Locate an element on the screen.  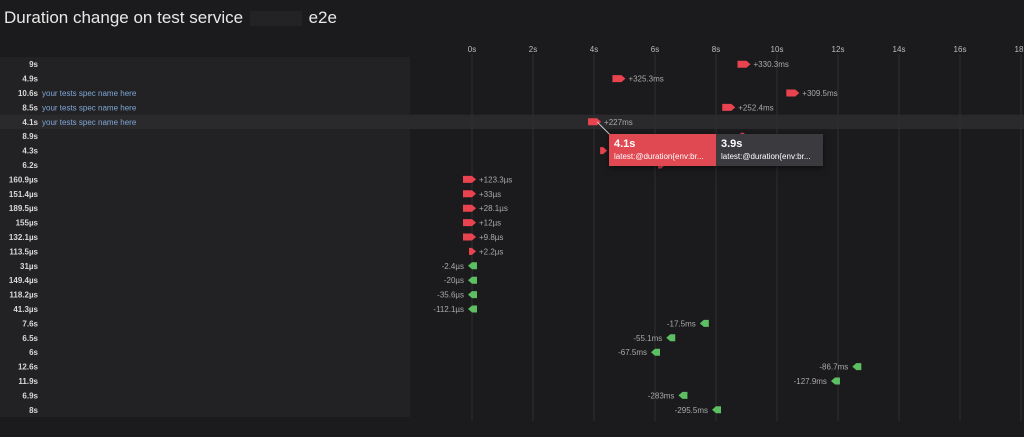
change-label: -2.4µs is located at coordinates (453, 266).